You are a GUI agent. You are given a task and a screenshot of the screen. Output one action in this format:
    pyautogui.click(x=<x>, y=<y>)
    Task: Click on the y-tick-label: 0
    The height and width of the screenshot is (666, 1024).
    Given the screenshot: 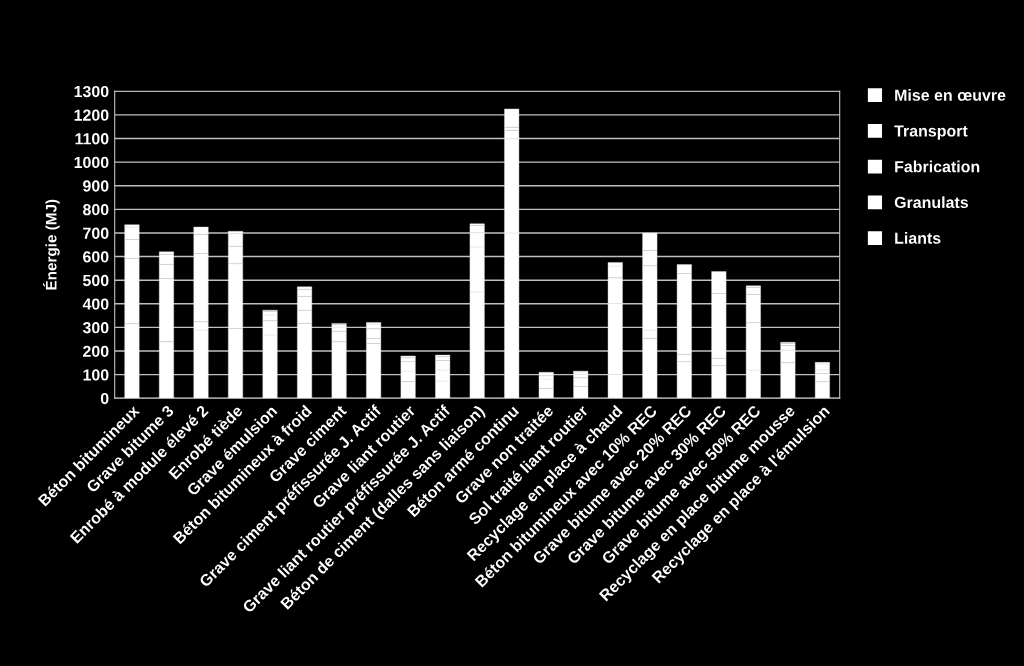 What is the action you would take?
    pyautogui.click(x=104, y=398)
    